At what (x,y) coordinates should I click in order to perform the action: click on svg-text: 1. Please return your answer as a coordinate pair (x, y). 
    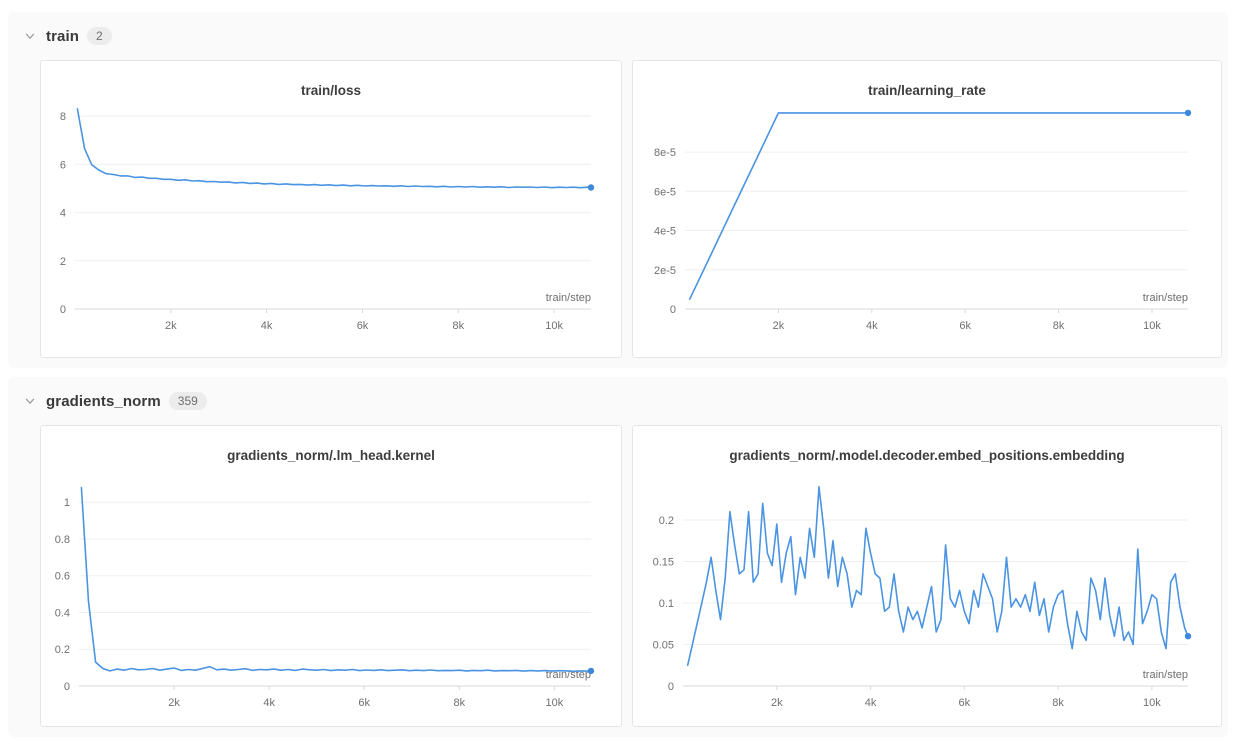
    Looking at the image, I should click on (67, 503).